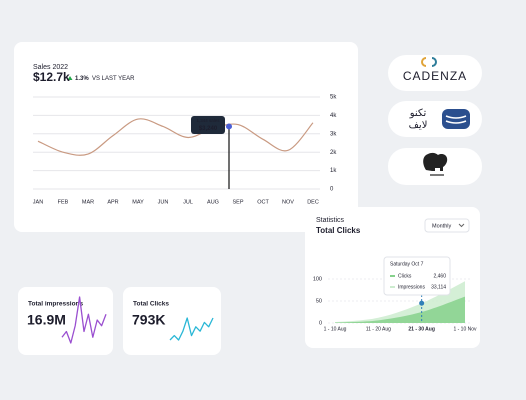 This screenshot has width=526, height=400. What do you see at coordinates (112, 202) in the screenshot?
I see `x-tick-label: APR` at bounding box center [112, 202].